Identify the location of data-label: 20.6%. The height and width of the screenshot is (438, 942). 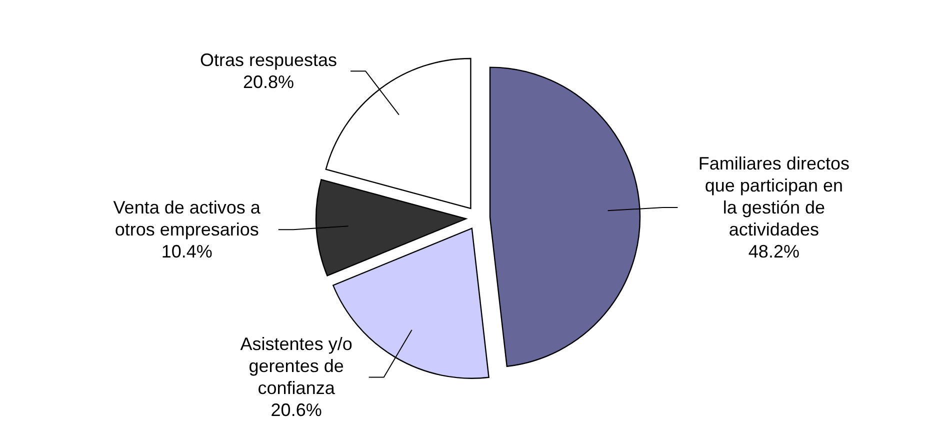
(296, 410).